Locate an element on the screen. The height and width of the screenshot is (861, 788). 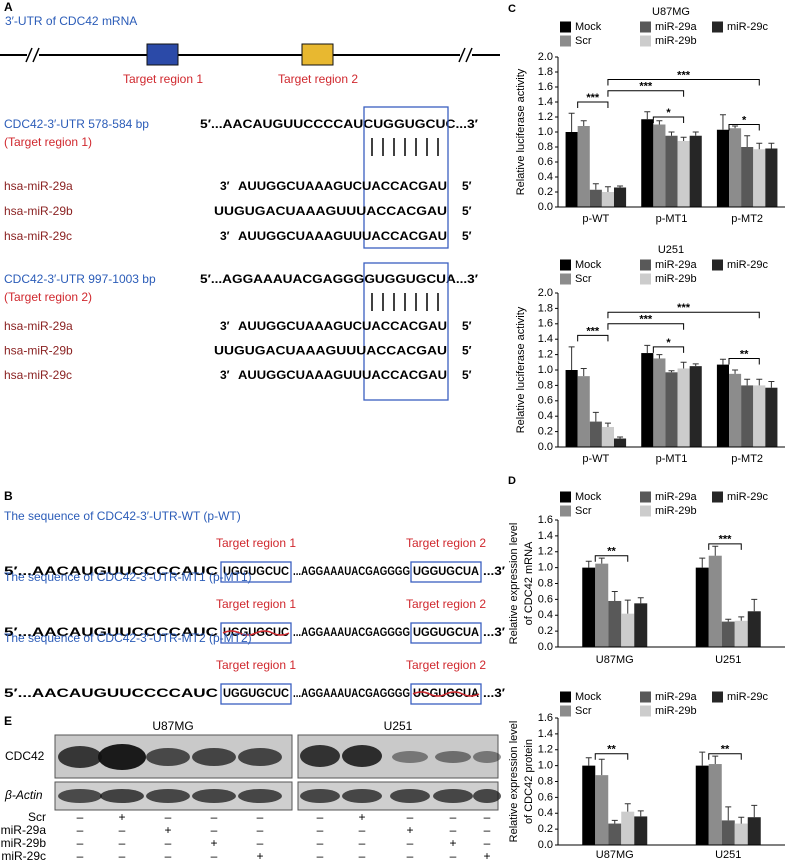
western-blot is located at coordinates (277, 772).